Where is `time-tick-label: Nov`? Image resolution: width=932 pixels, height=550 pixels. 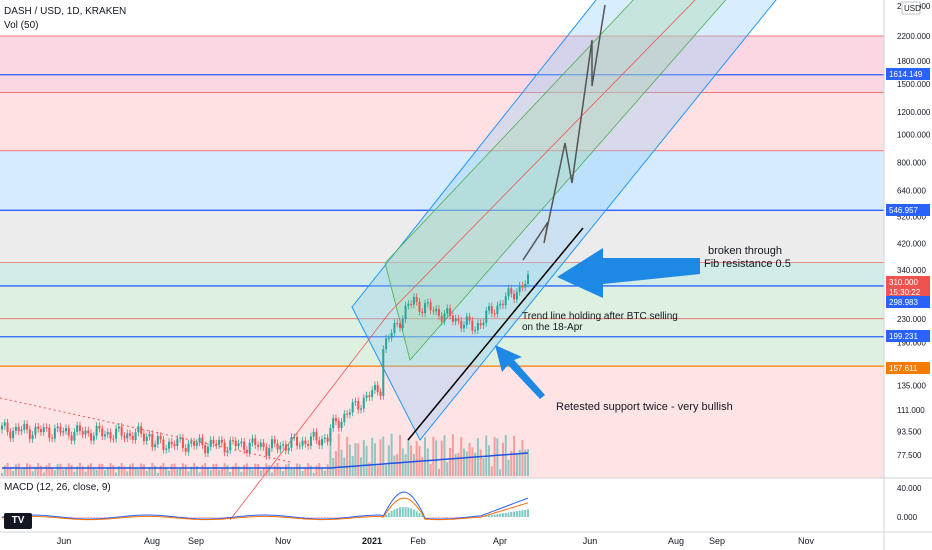 time-tick-label: Nov is located at coordinates (806, 541).